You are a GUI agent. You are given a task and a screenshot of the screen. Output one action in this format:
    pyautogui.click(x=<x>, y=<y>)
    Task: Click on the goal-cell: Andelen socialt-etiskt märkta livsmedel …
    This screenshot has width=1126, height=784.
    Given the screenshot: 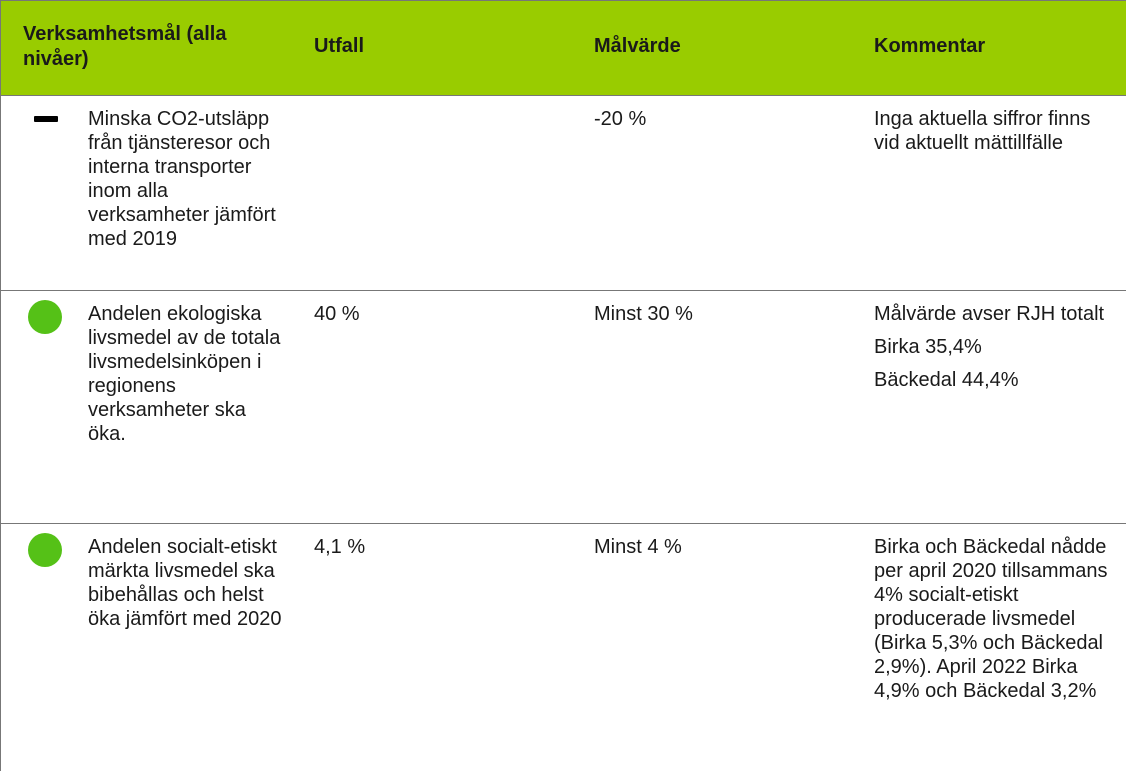 What is the action you would take?
    pyautogui.click(x=185, y=583)
    